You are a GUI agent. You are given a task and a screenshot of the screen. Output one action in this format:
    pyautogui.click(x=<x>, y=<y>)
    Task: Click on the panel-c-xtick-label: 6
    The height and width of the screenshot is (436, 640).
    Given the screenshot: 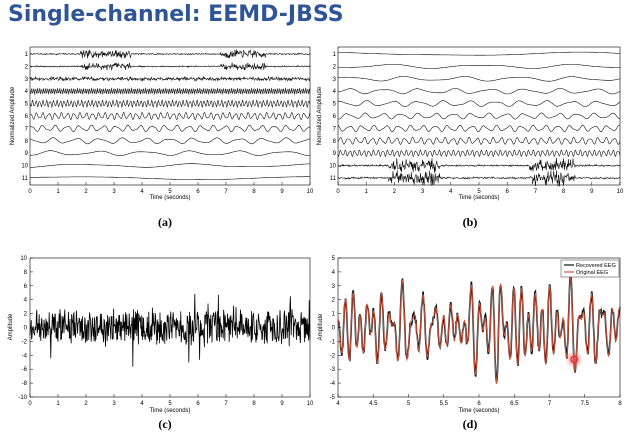 What is the action you would take?
    pyautogui.click(x=198, y=404)
    